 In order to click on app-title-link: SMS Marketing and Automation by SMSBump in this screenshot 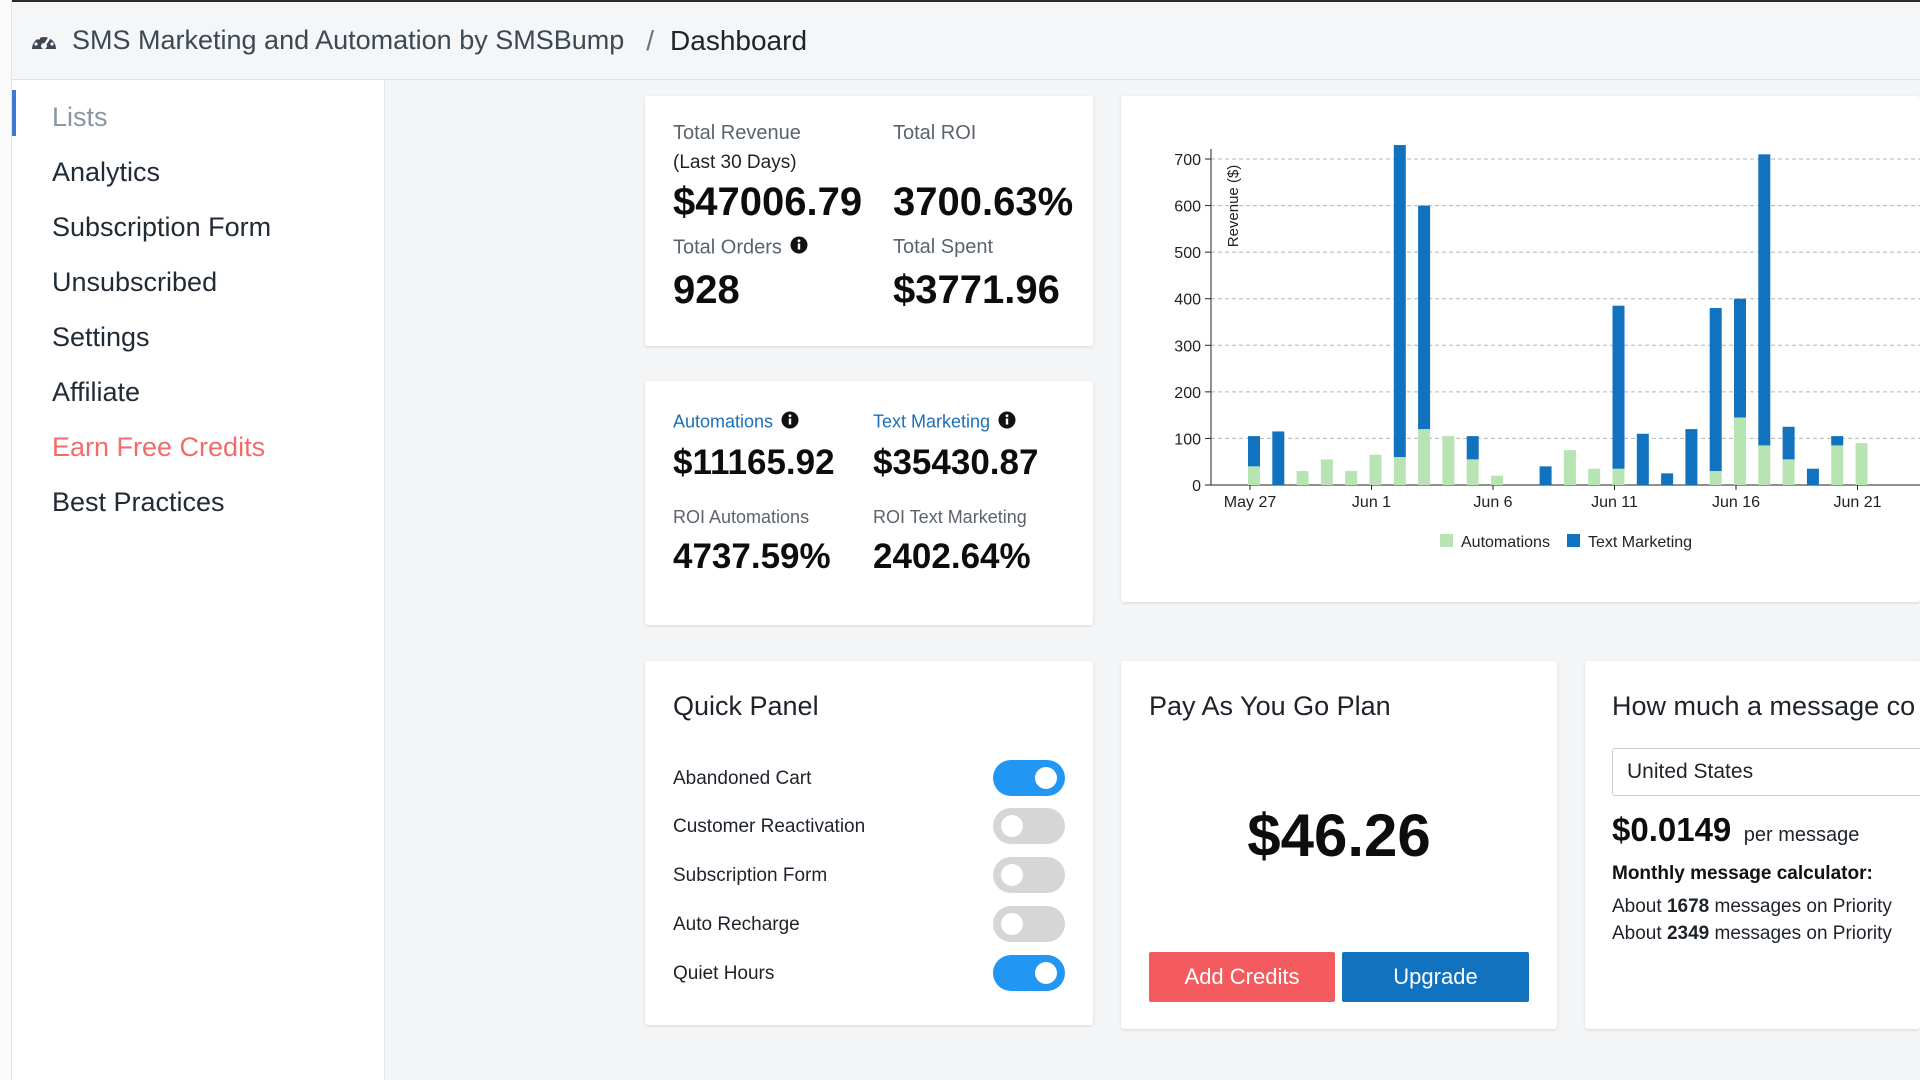, I will do `click(348, 40)`.